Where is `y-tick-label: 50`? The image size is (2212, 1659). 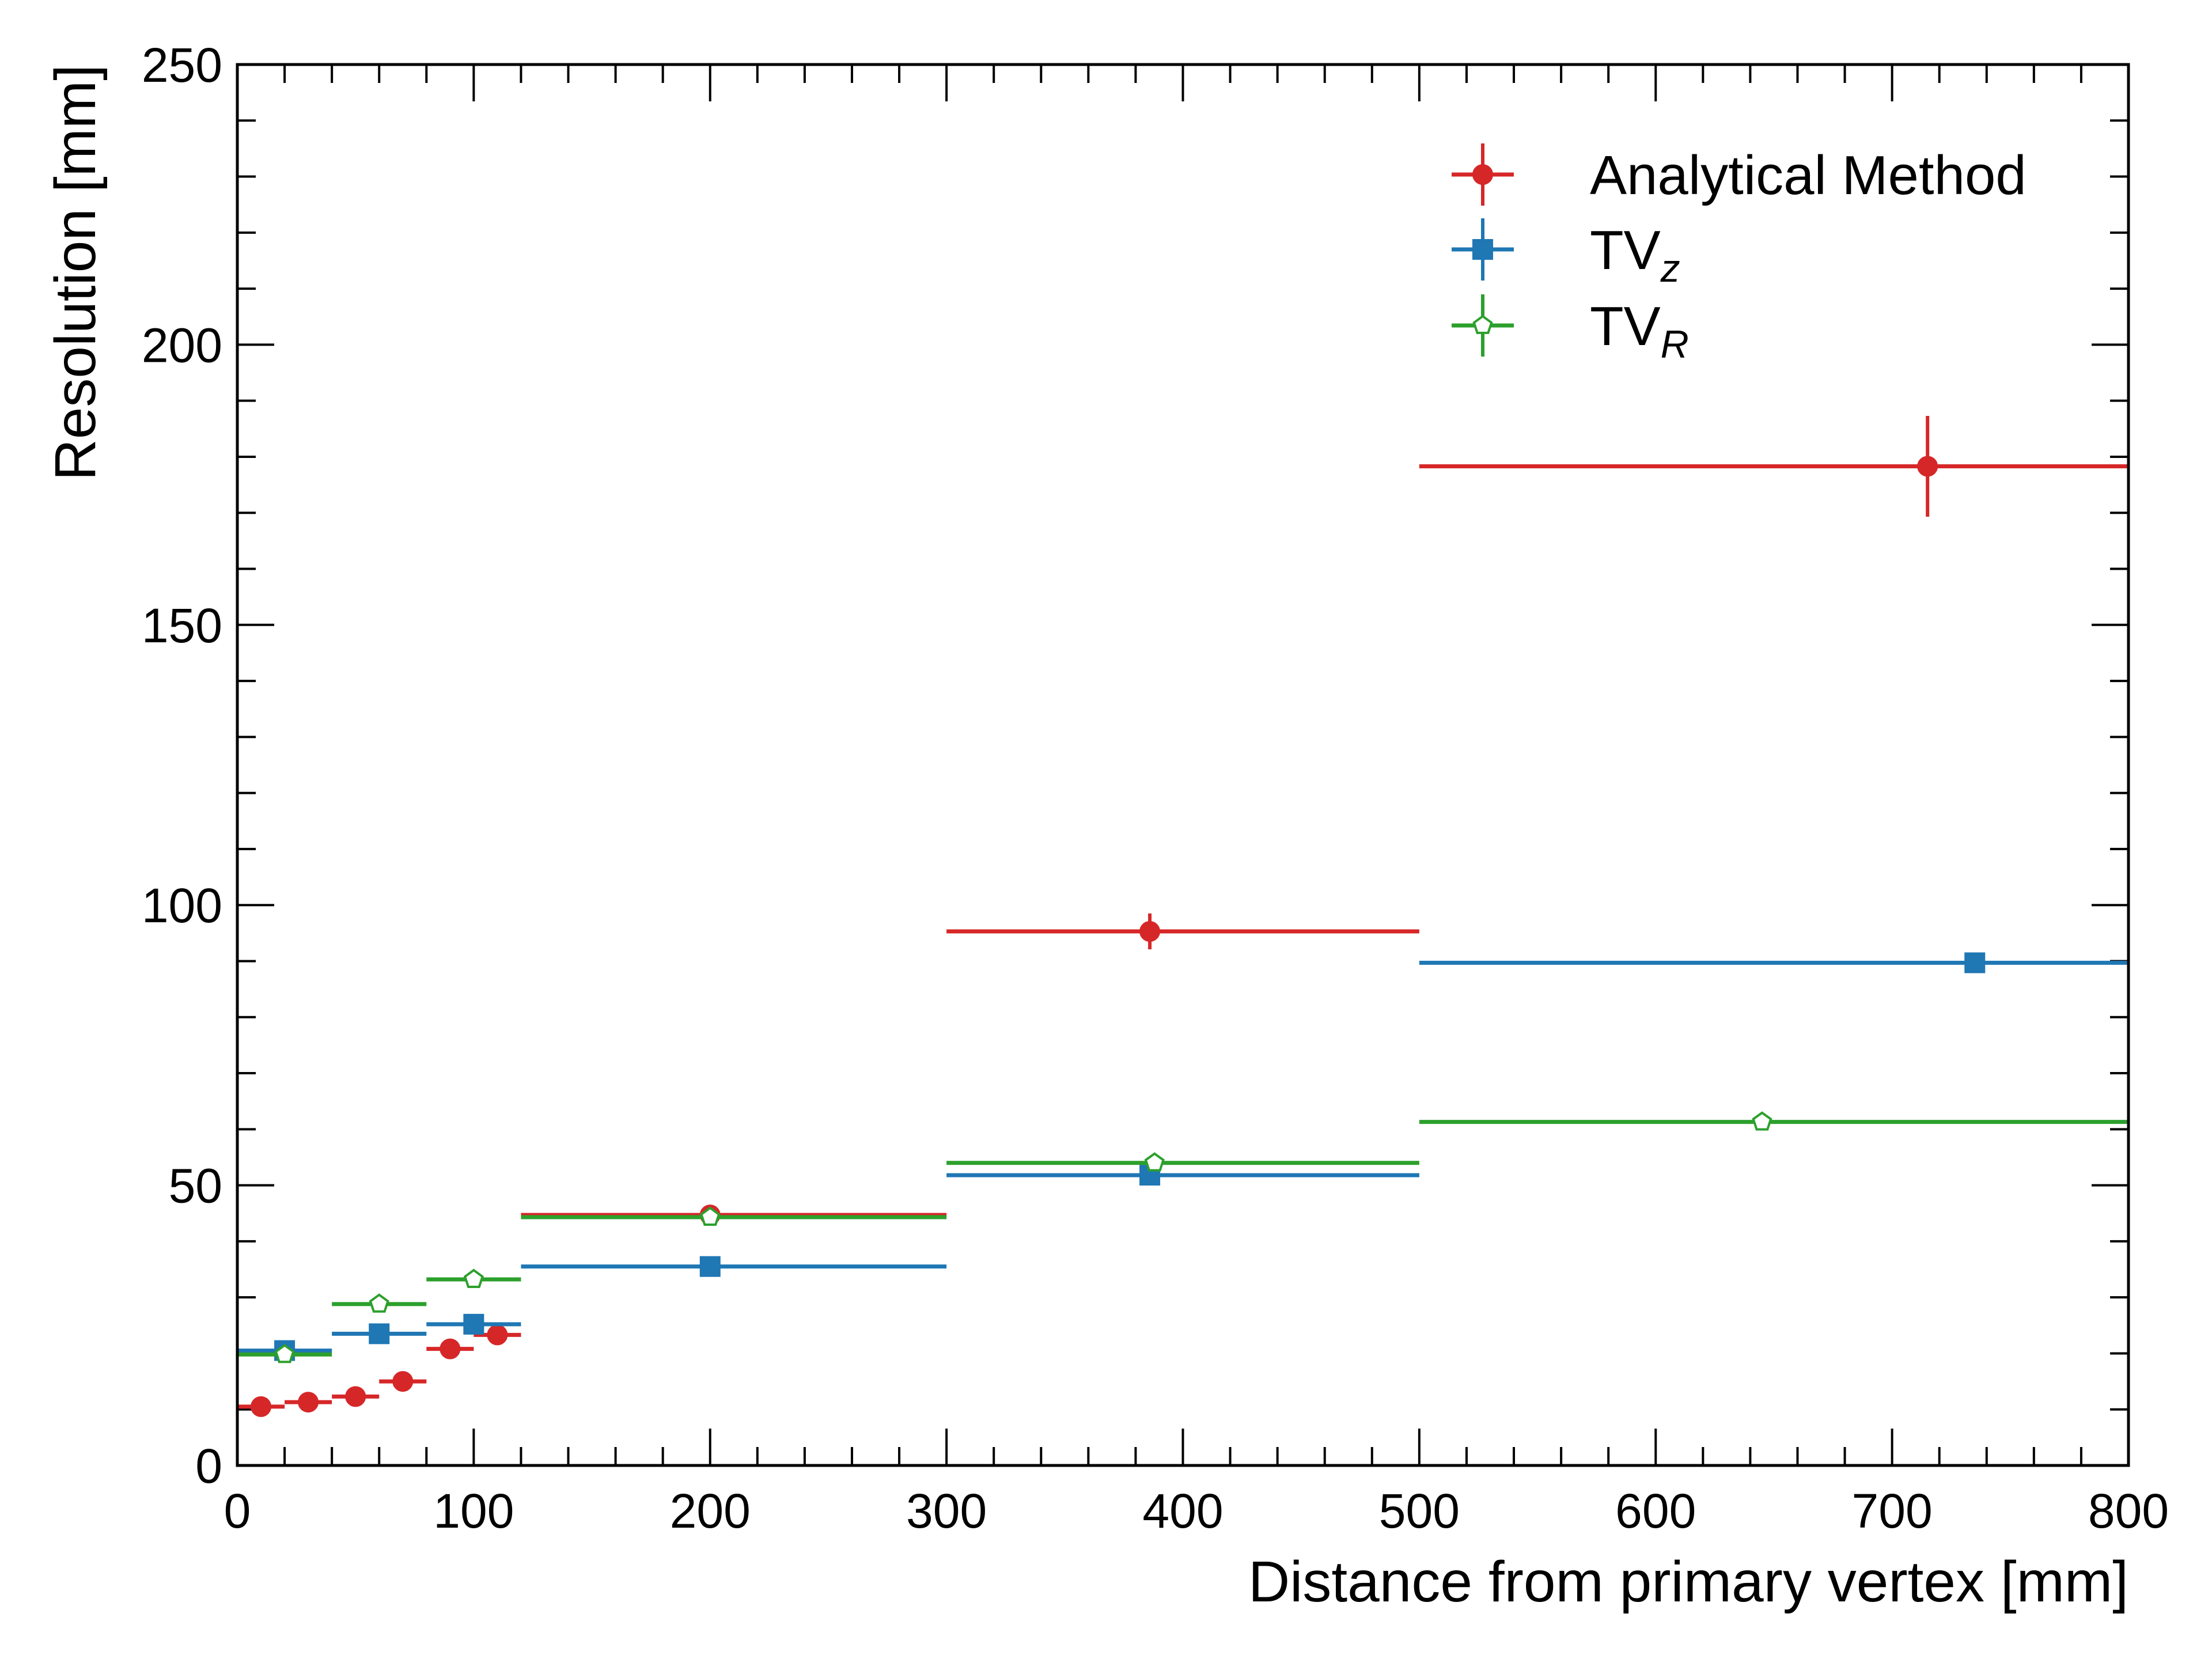 y-tick-label: 50 is located at coordinates (195, 1186).